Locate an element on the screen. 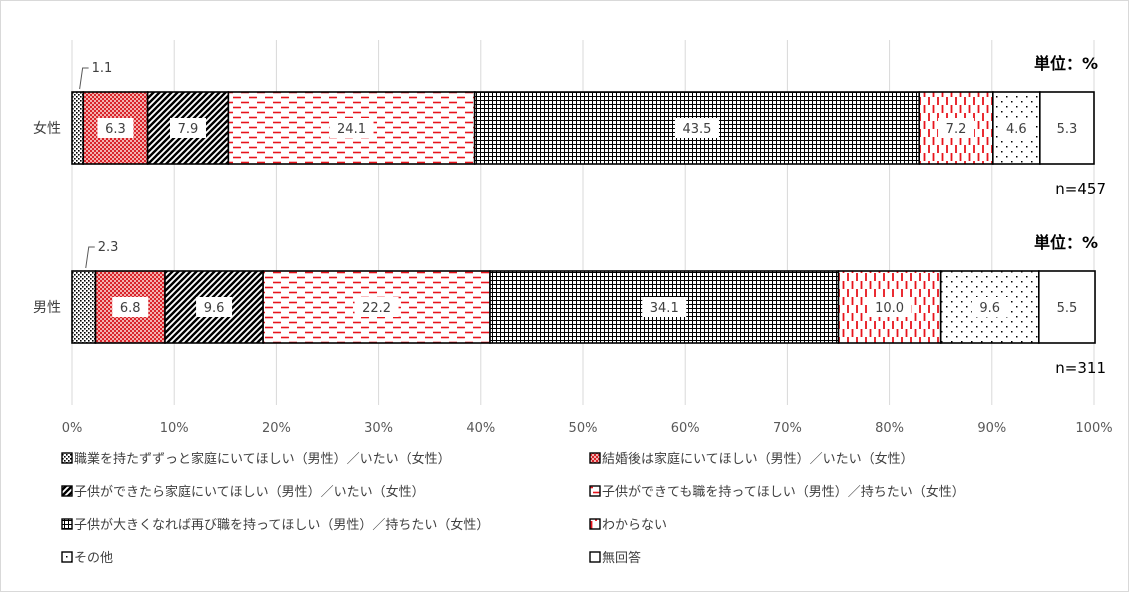  legend-label: 子供が大きくなれば再び職を持ってほしい（男性）／持ちたい（女性） is located at coordinates (281, 525).